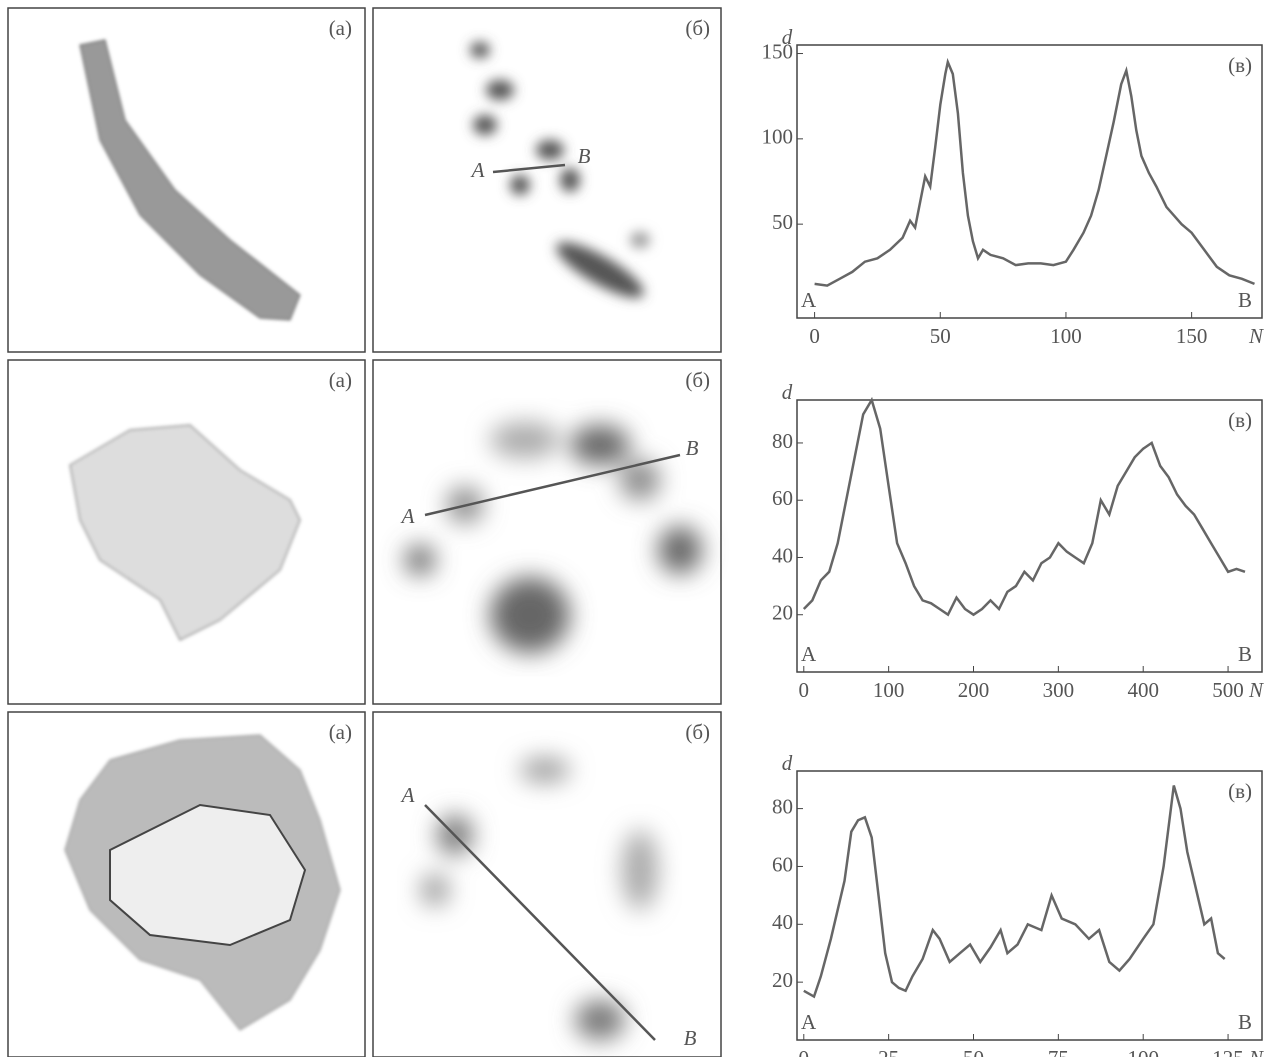  Describe the element at coordinates (208, 875) in the screenshot. I see `specimen-core` at that location.